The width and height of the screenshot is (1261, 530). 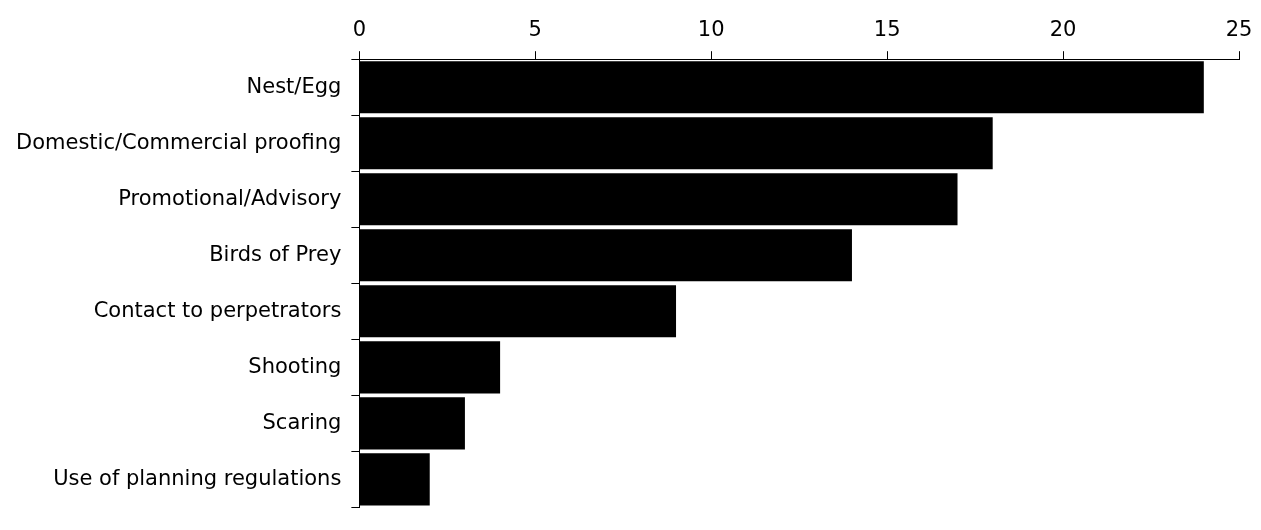 What do you see at coordinates (711, 29) in the screenshot?
I see `x-tick-label: 10` at bounding box center [711, 29].